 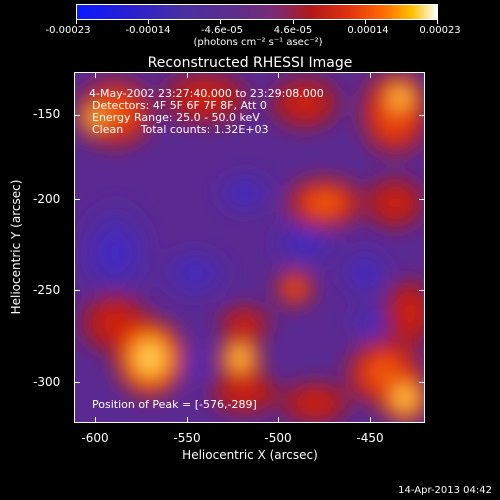 What do you see at coordinates (257, 12) in the screenshot?
I see `colorbar` at bounding box center [257, 12].